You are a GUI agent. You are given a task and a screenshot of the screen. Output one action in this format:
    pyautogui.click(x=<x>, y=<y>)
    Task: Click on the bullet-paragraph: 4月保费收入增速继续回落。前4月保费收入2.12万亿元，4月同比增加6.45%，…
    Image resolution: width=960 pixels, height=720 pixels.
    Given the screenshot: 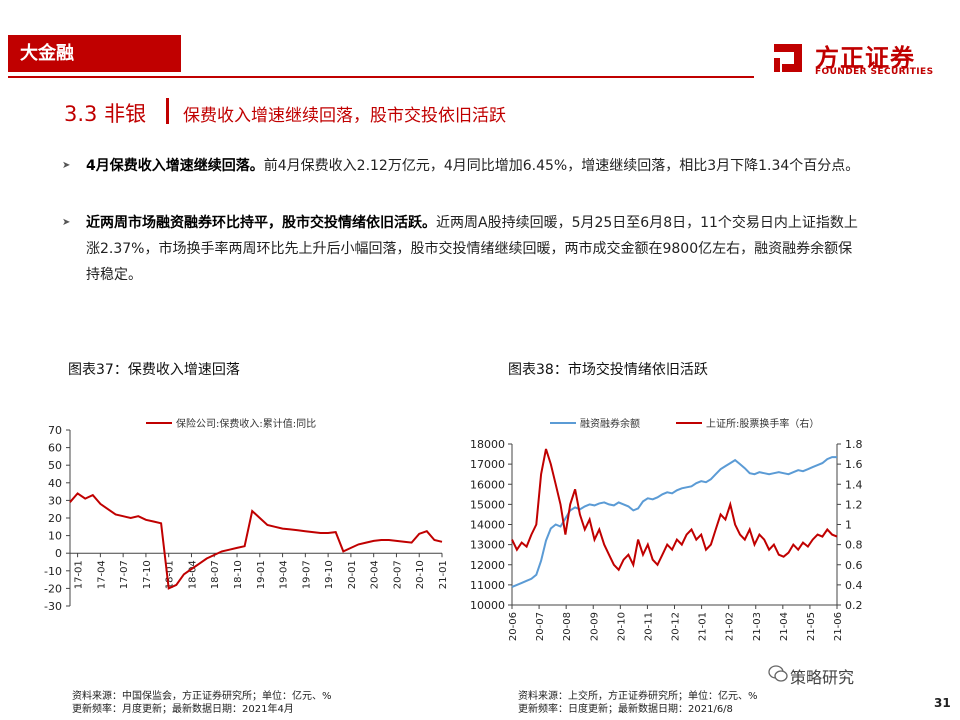 What is the action you would take?
    pyautogui.click(x=476, y=166)
    